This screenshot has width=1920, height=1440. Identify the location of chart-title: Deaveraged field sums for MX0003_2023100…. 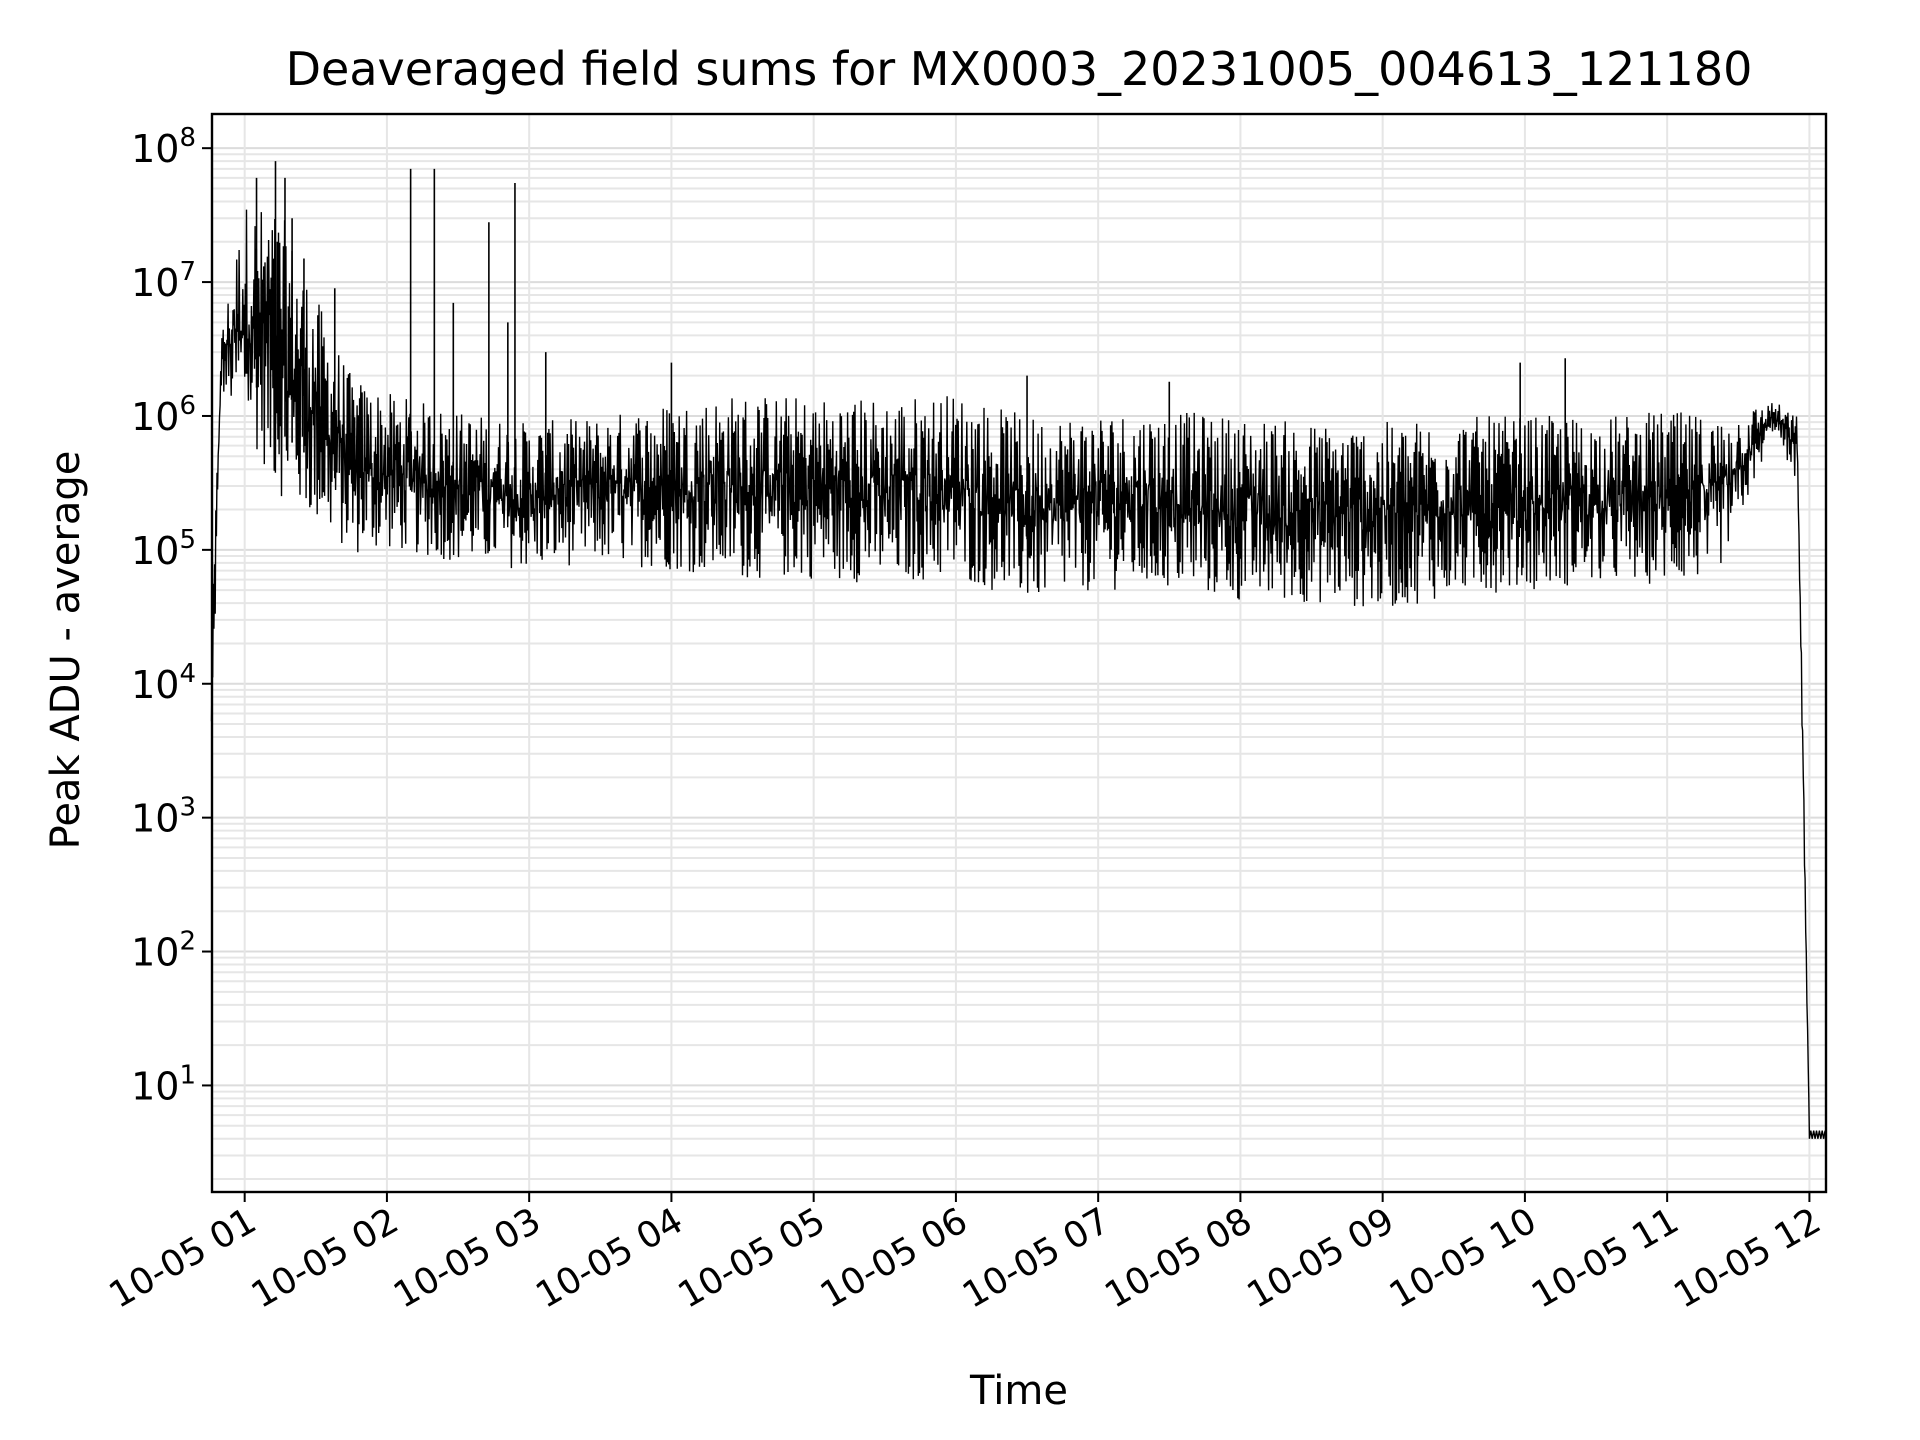
(1019, 69).